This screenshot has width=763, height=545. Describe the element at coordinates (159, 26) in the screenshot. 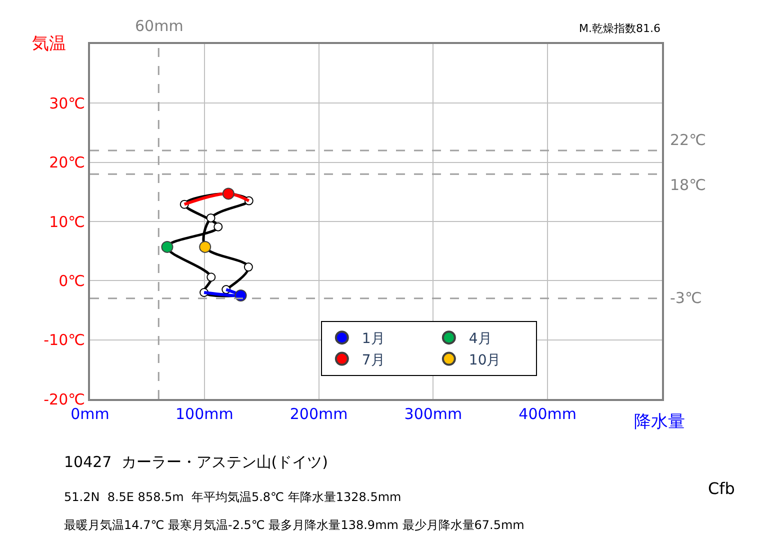

I see `ref-line-label: 60mm` at that location.